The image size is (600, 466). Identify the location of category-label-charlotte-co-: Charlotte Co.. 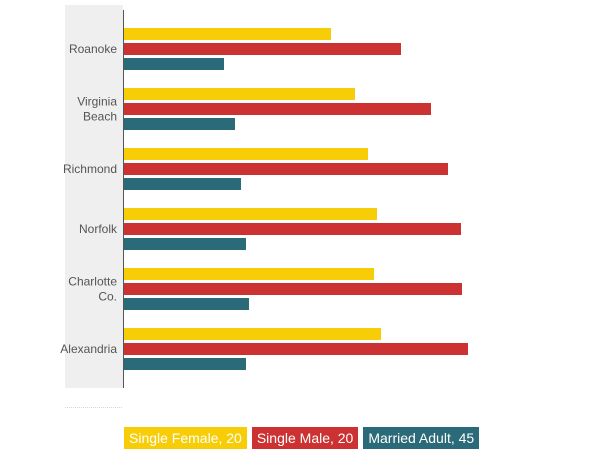
(92, 289).